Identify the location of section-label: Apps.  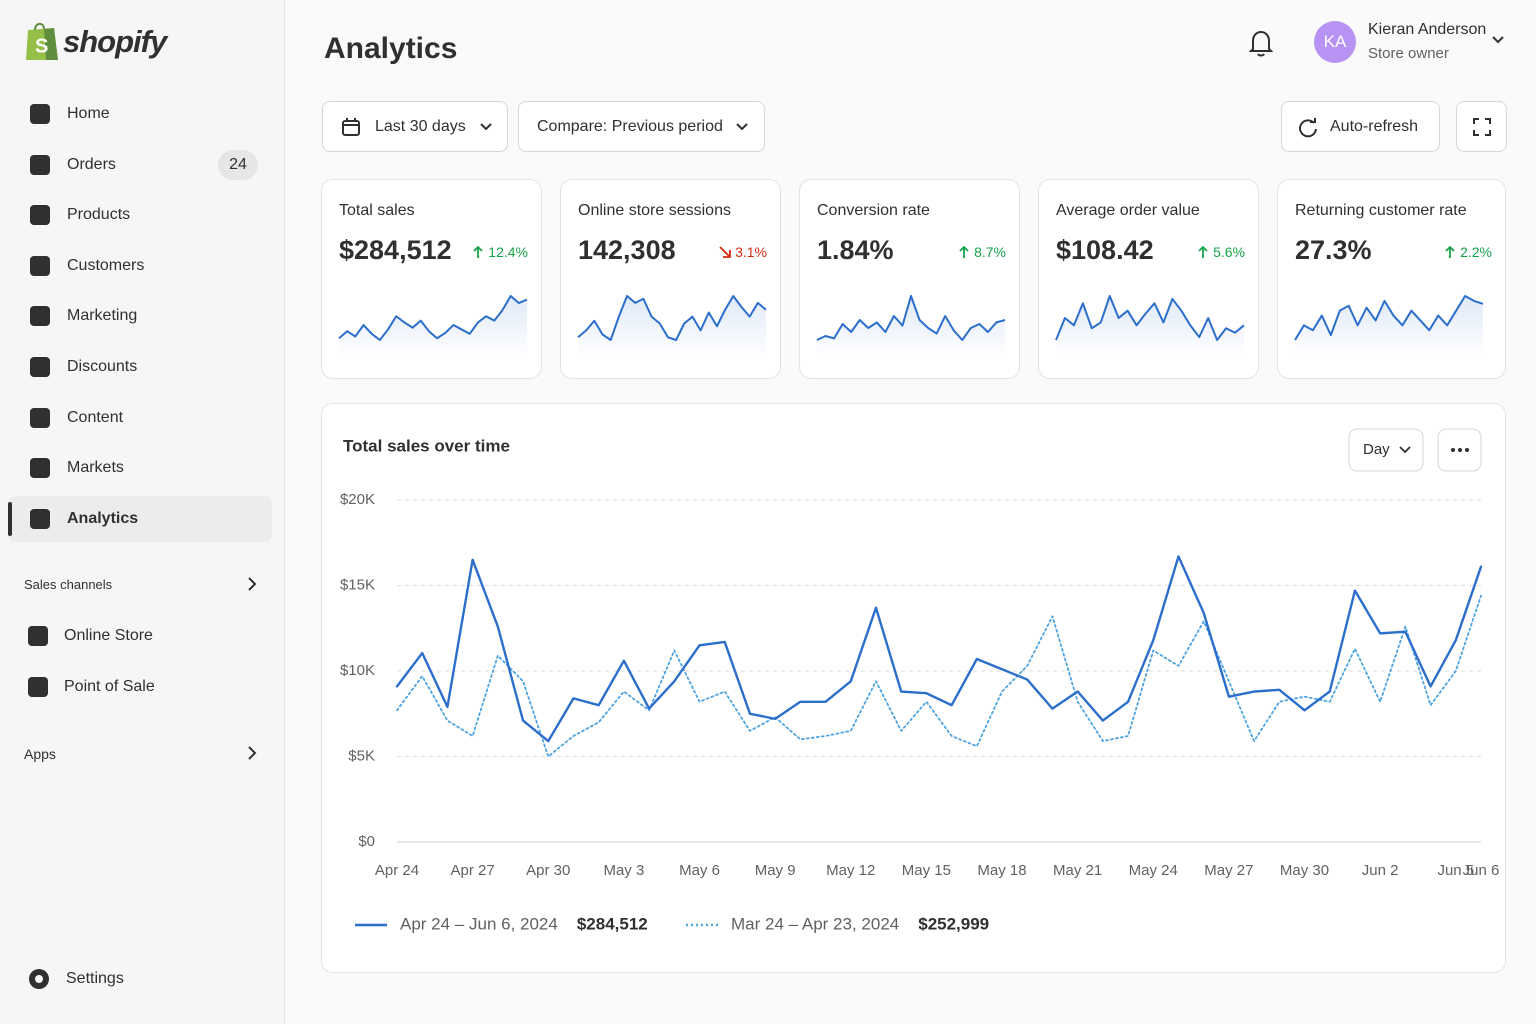
(40, 754).